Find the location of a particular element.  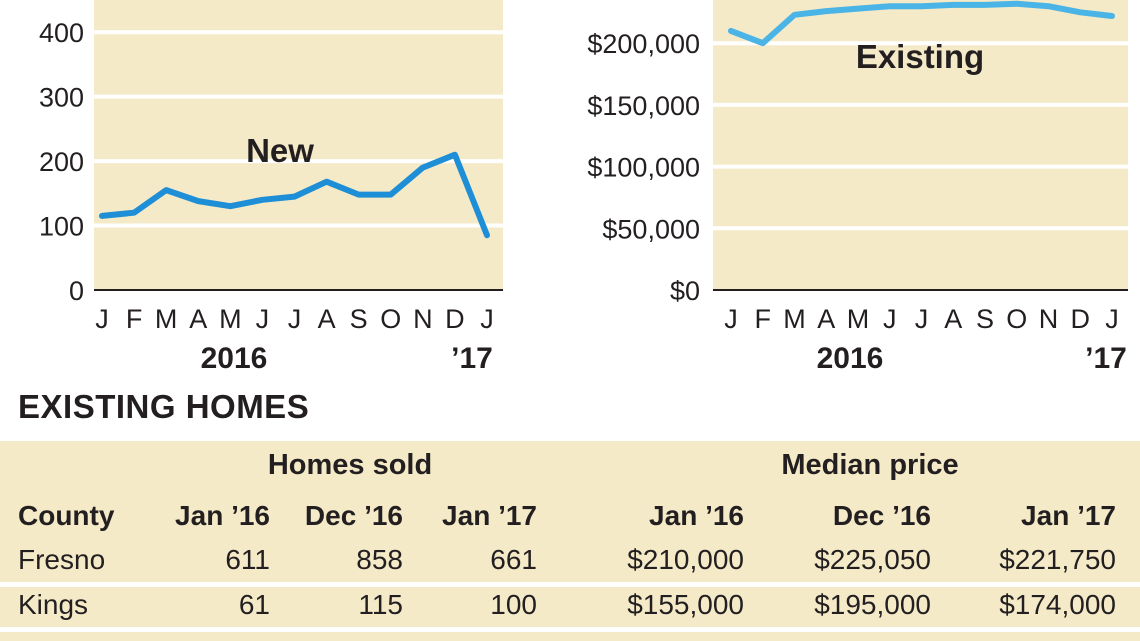

y-tick-label: $200,000 is located at coordinates (643, 44).